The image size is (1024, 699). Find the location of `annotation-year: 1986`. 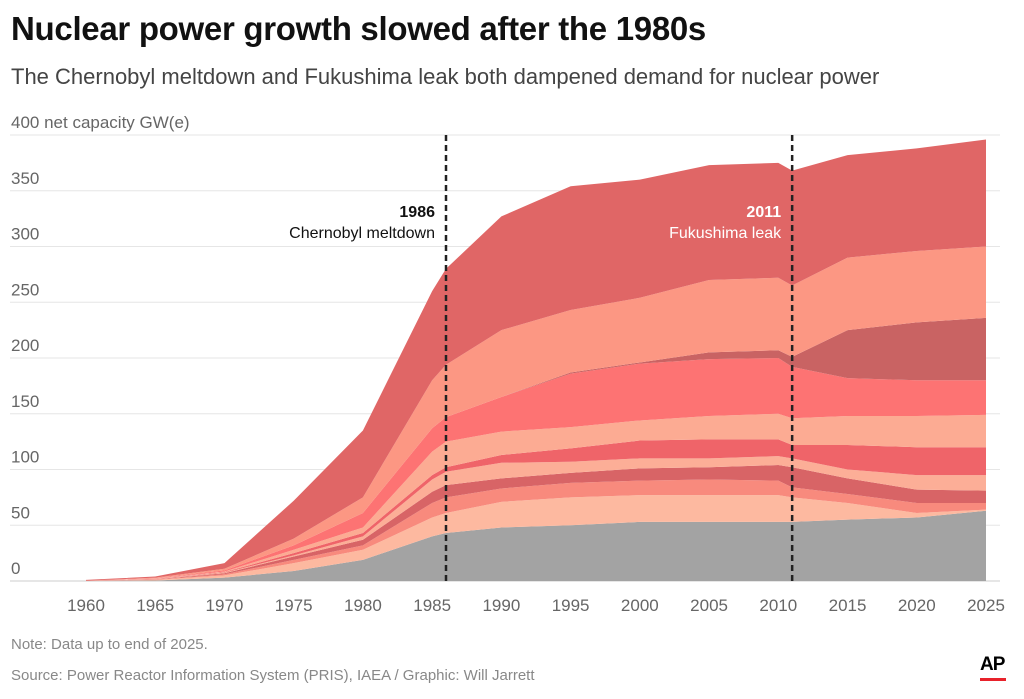

annotation-year: 1986 is located at coordinates (417, 212).